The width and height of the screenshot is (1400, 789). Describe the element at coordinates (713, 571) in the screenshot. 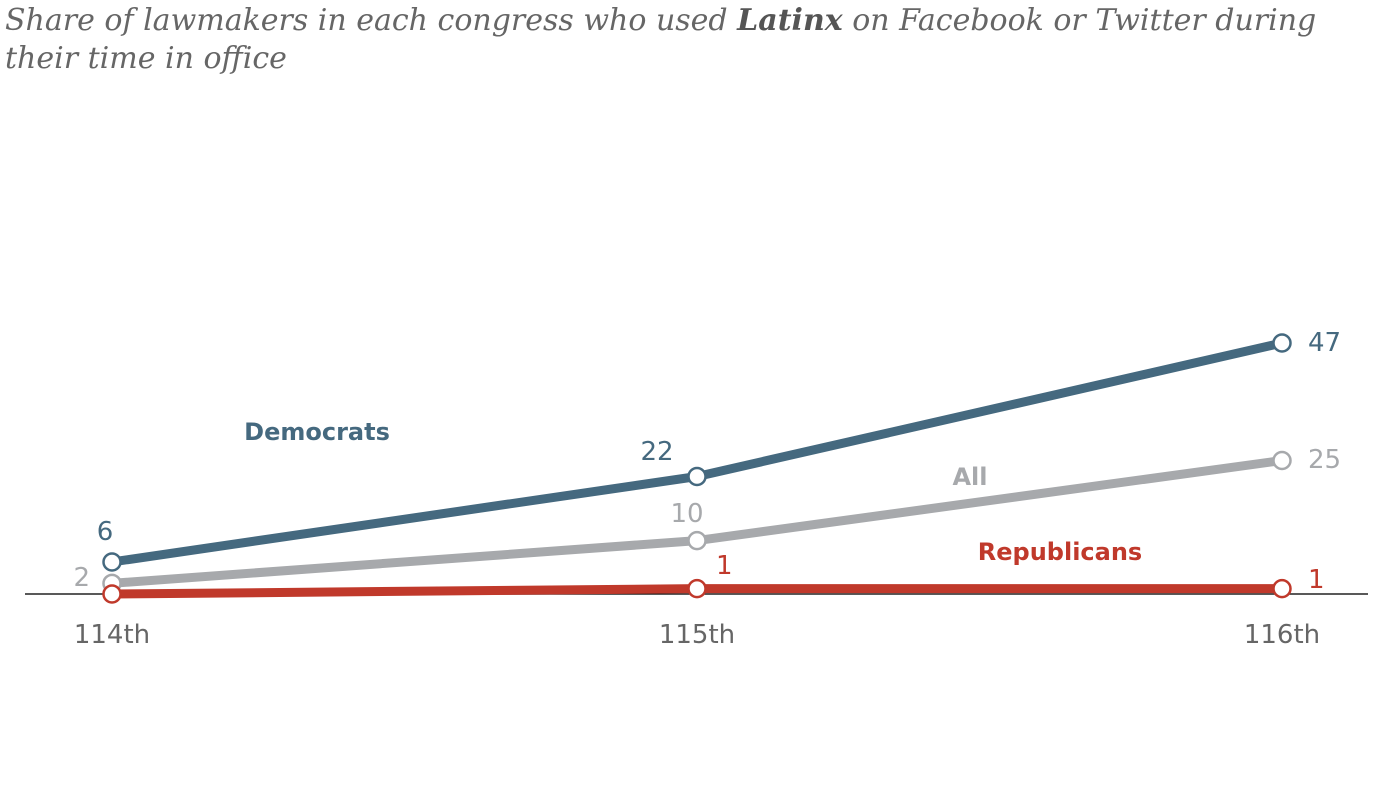

I see `series-rep: 1 1 Republicans` at that location.